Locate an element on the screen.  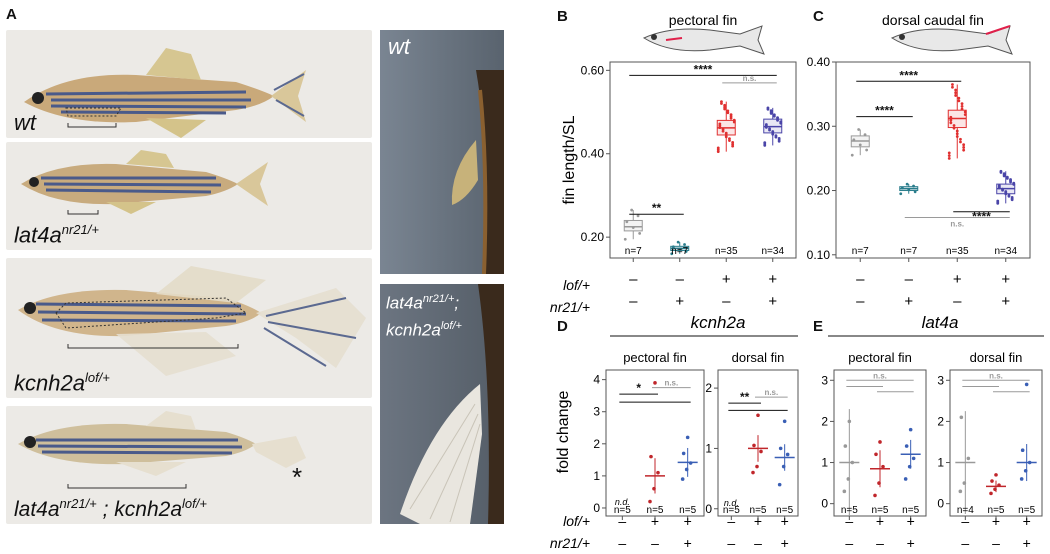
nr21-row-label: nr21/+ is located at coordinates (570, 543).